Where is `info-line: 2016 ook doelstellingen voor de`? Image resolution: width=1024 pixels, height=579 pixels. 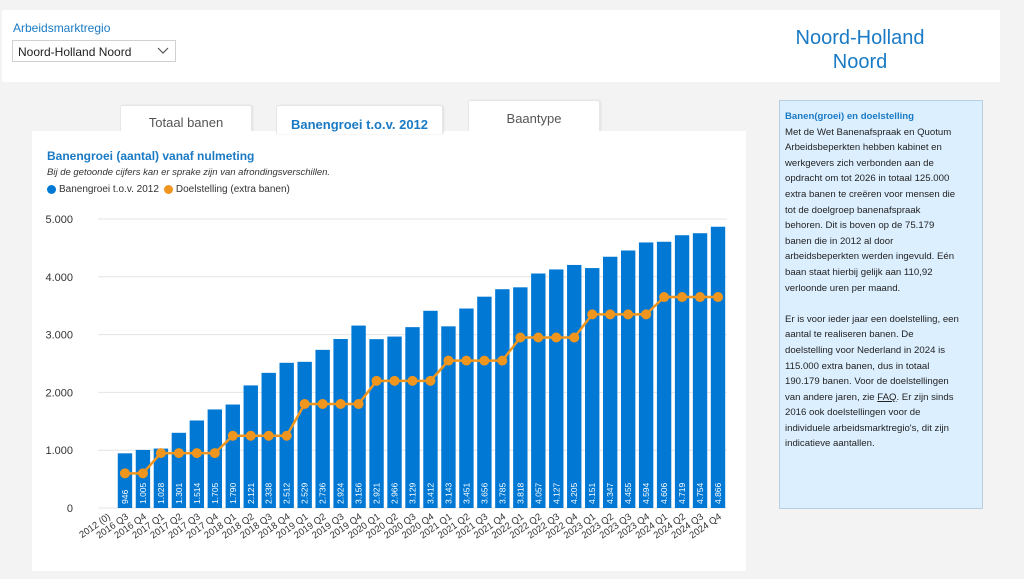 info-line: 2016 ook doelstellingen voor de is located at coordinates (853, 413).